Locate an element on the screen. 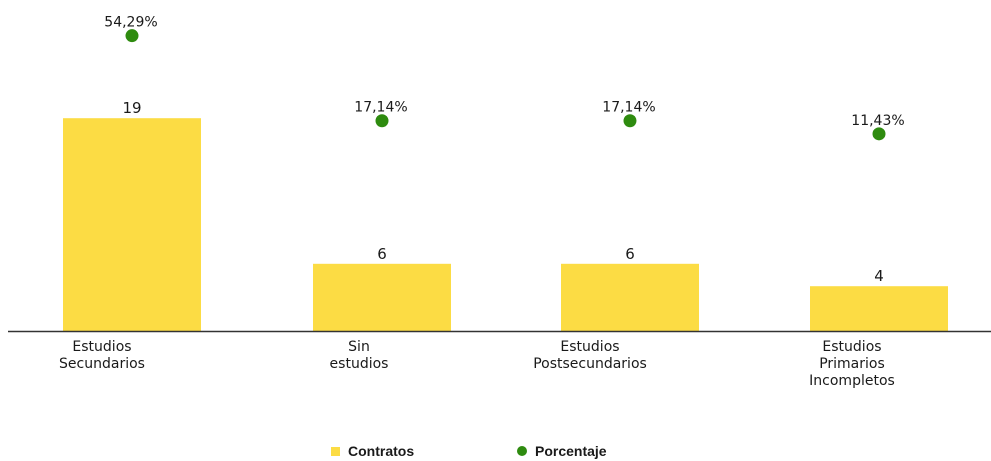  legend: Contratos Porcentaje is located at coordinates (495, 451).